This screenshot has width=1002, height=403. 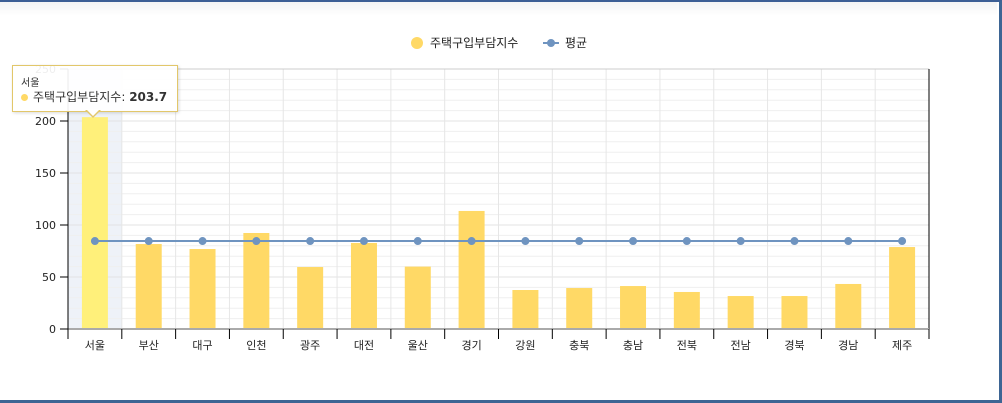 What do you see at coordinates (148, 97) in the screenshot?
I see `tooltip-value: 203.7` at bounding box center [148, 97].